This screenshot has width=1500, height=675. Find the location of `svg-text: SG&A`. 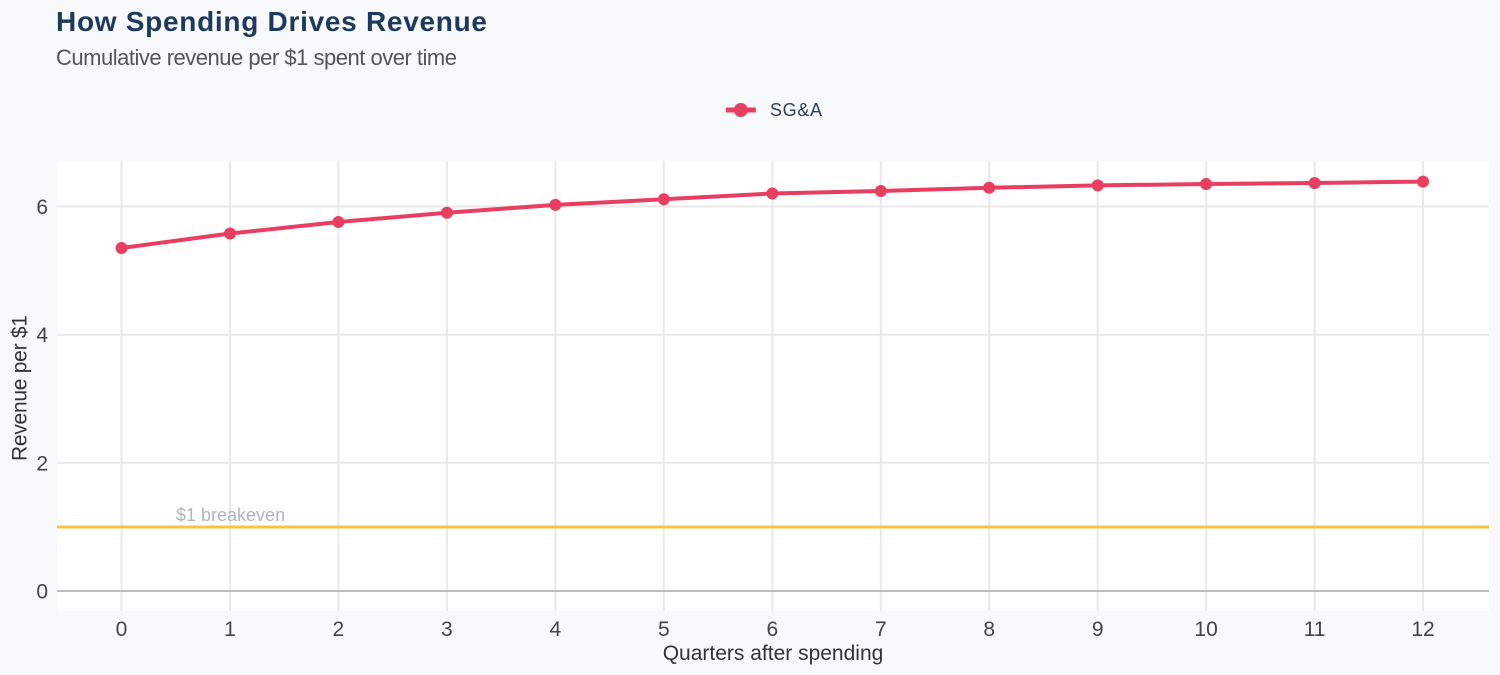

svg-text: SG&A is located at coordinates (796, 110).